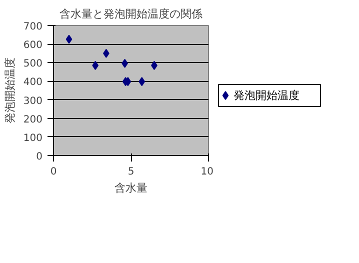 The image size is (359, 263). I want to click on x-tick-label: 0, so click(53, 172).